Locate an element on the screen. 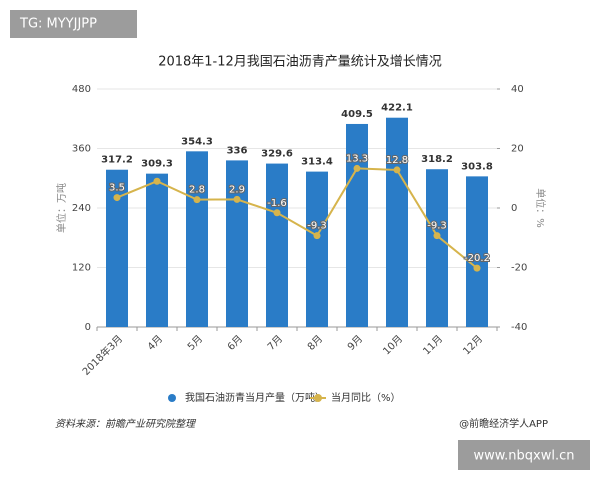 Image resolution: width=600 pixels, height=480 pixels. legend-label: 我国石油沥青当月产量（万吨） is located at coordinates (255, 397).